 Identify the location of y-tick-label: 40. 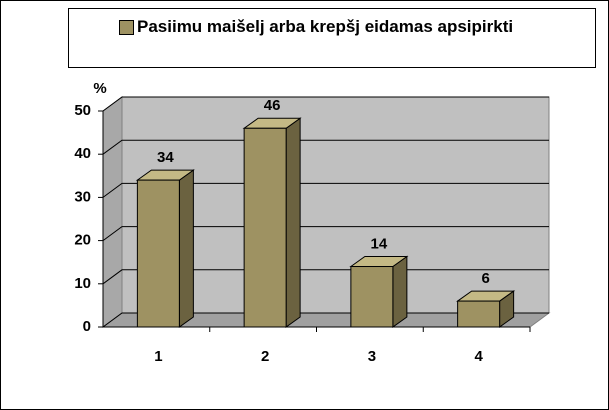
(82, 153).